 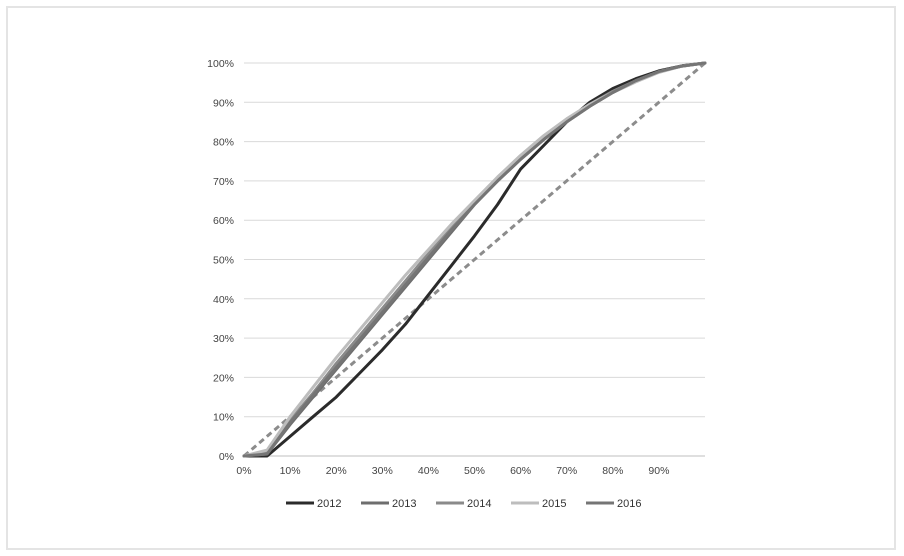 I want to click on x-tick-label: 20%, so click(x=336, y=471).